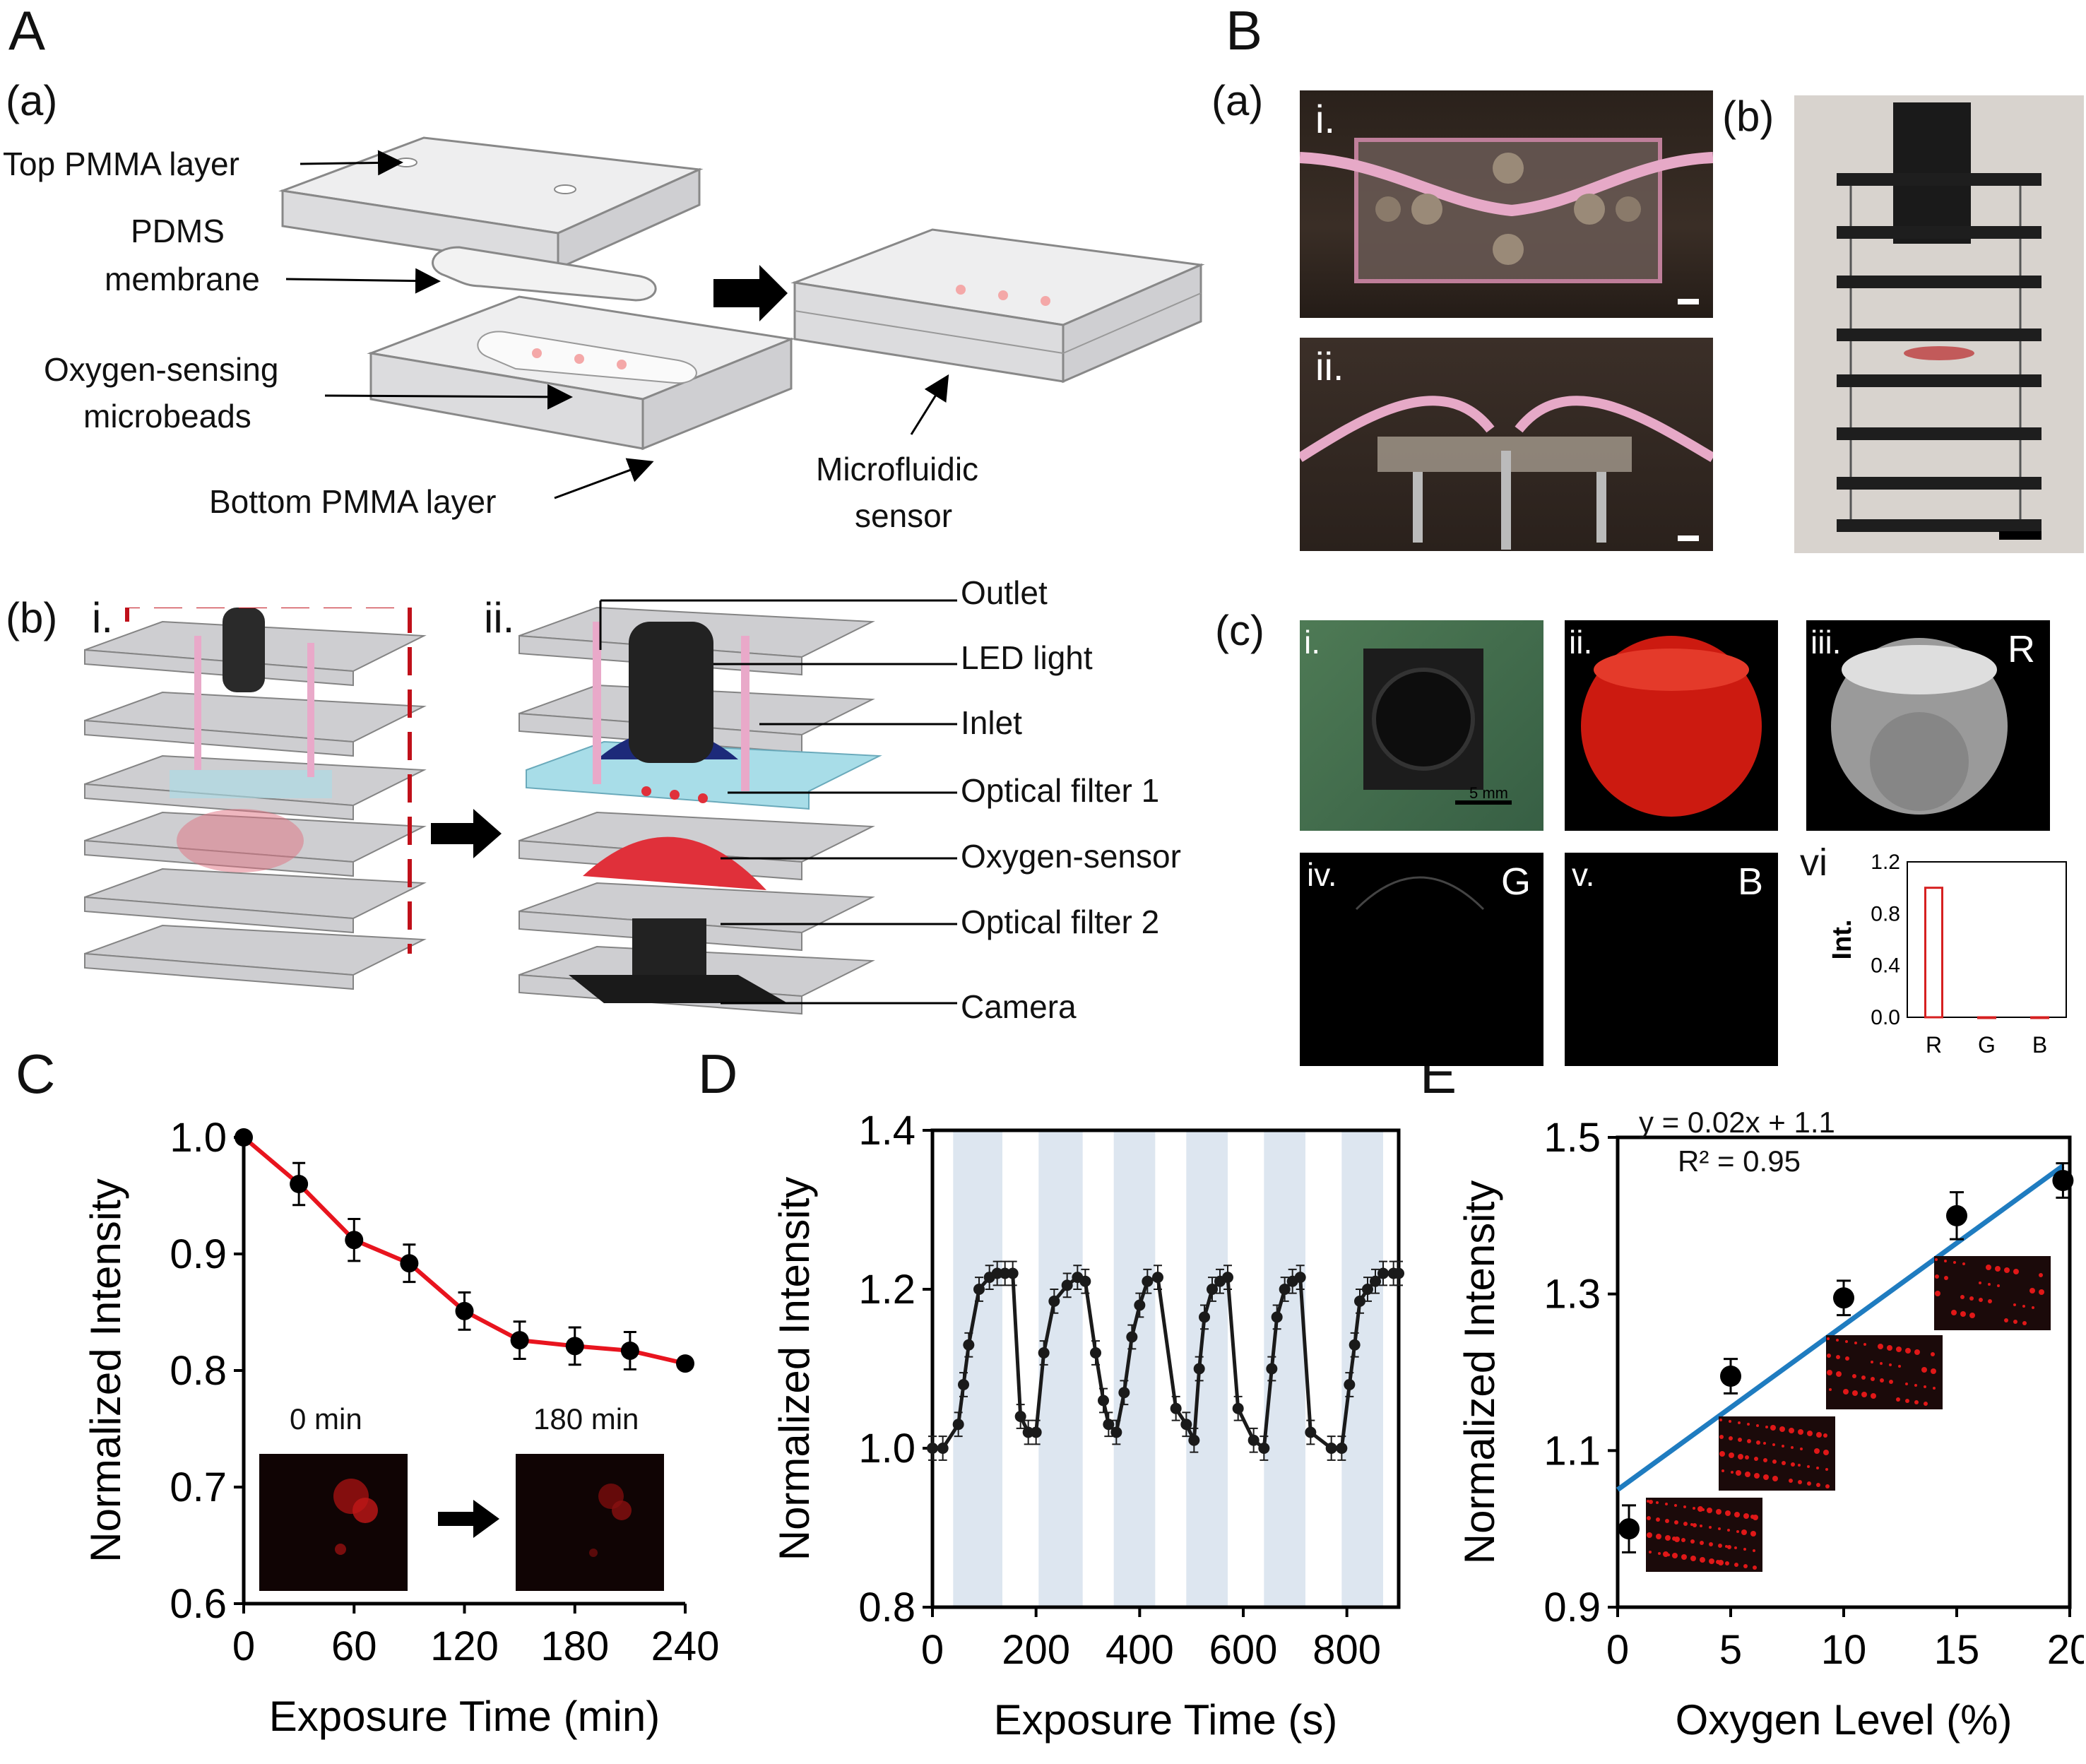  Describe the element at coordinates (1751, 881) in the screenshot. I see `tile-channel-b: B` at that location.